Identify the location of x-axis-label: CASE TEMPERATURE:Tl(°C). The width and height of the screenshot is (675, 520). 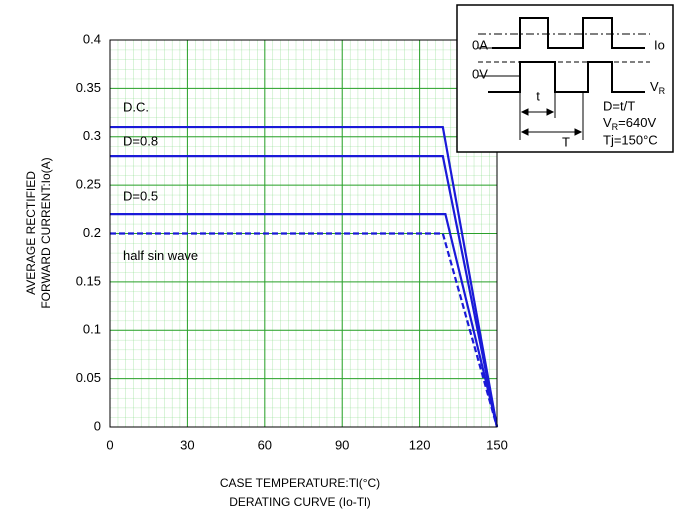
(300, 483).